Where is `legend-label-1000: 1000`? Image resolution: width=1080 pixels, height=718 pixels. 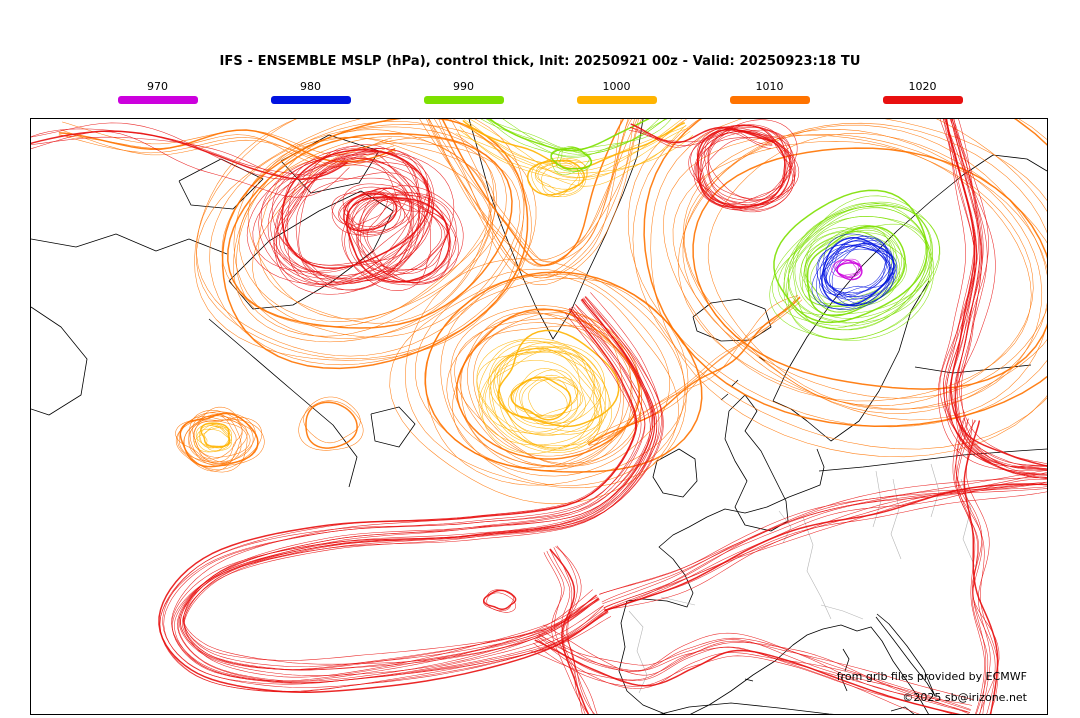 legend-label-1000: 1000 is located at coordinates (616, 86).